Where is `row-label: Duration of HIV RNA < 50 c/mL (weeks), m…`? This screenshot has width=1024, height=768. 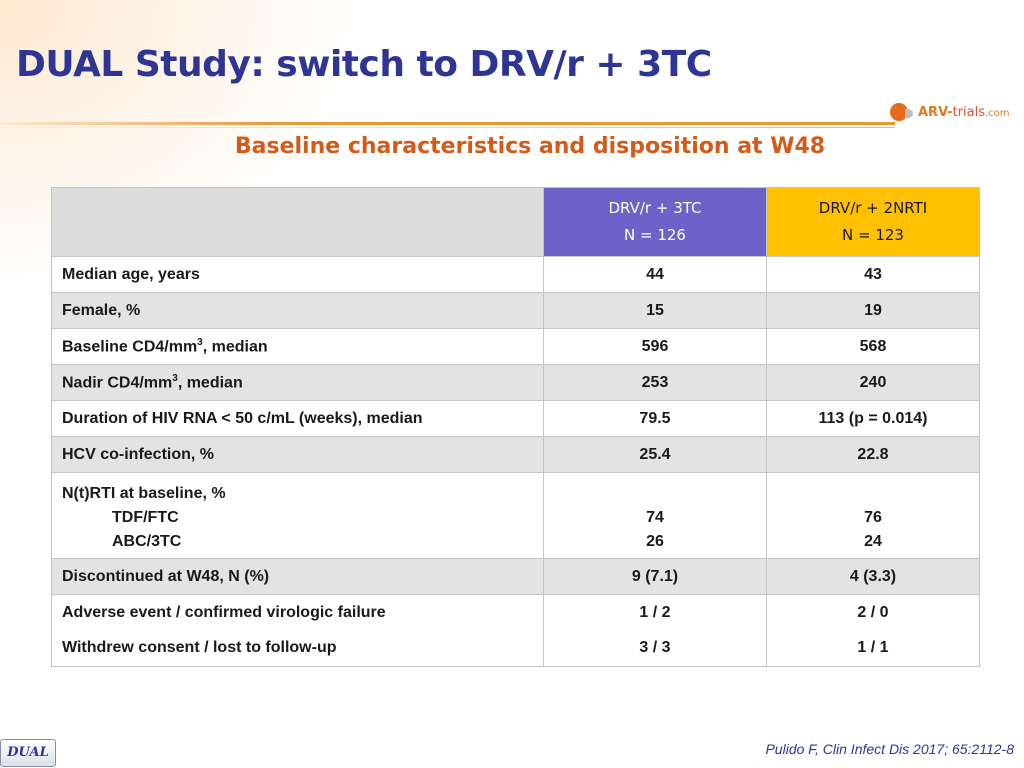
row-label: Duration of HIV RNA < 50 c/mL (weeks), m… is located at coordinates (297, 418).